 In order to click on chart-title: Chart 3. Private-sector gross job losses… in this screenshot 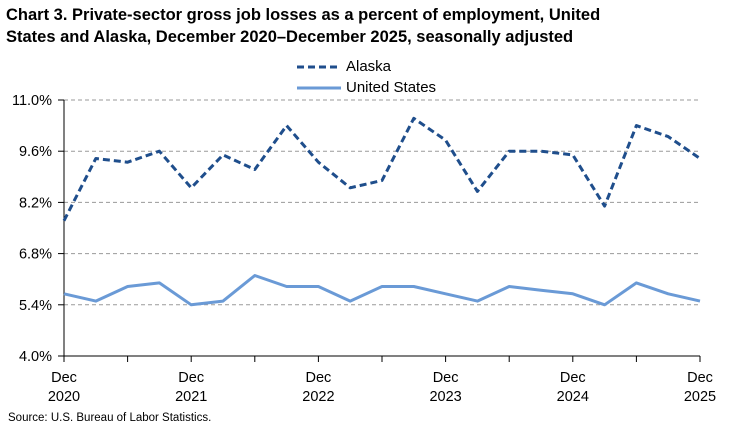, I will do `click(356, 26)`.